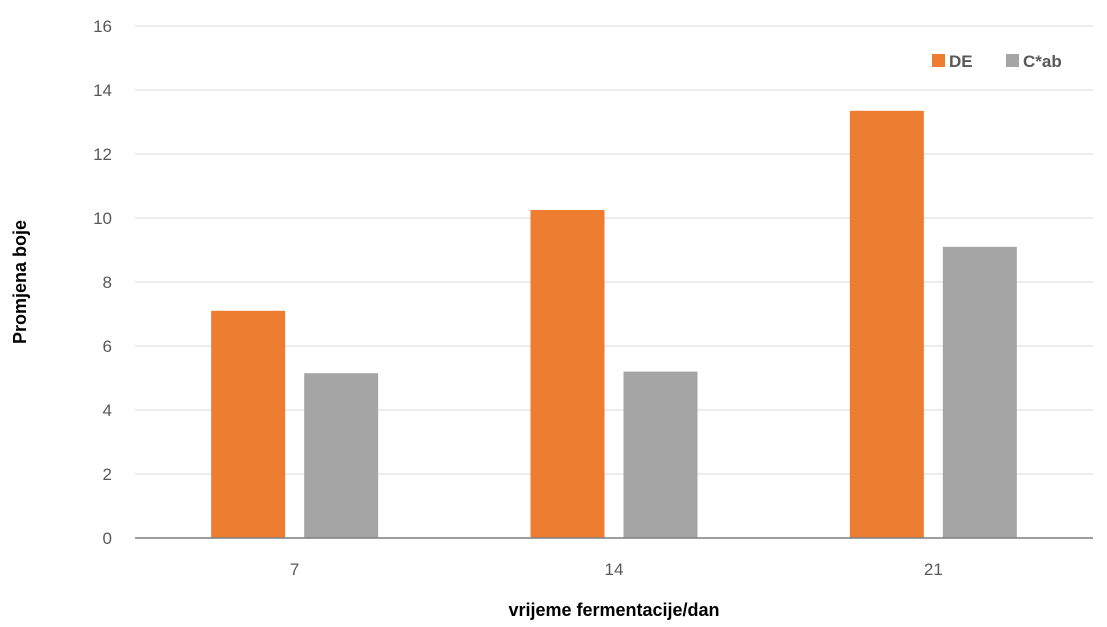  What do you see at coordinates (997, 61) in the screenshot?
I see `legend: DE C*ab` at bounding box center [997, 61].